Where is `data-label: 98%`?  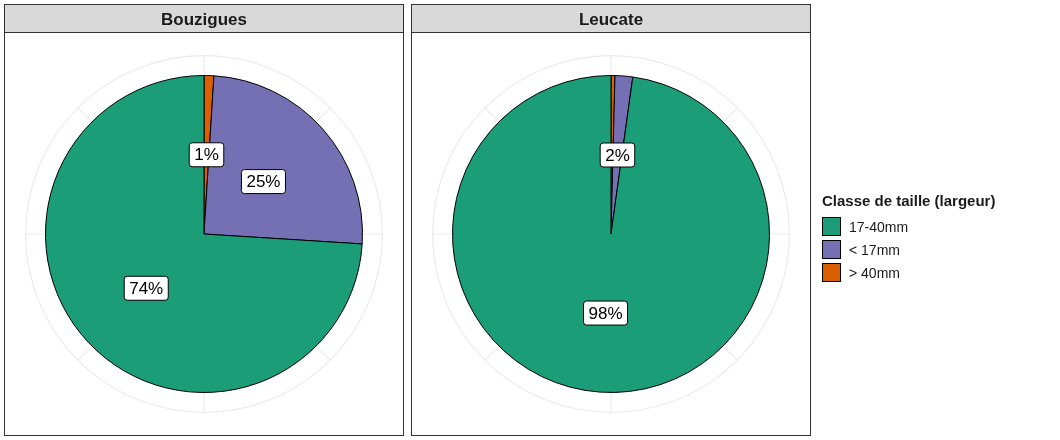
data-label: 98% is located at coordinates (605, 313).